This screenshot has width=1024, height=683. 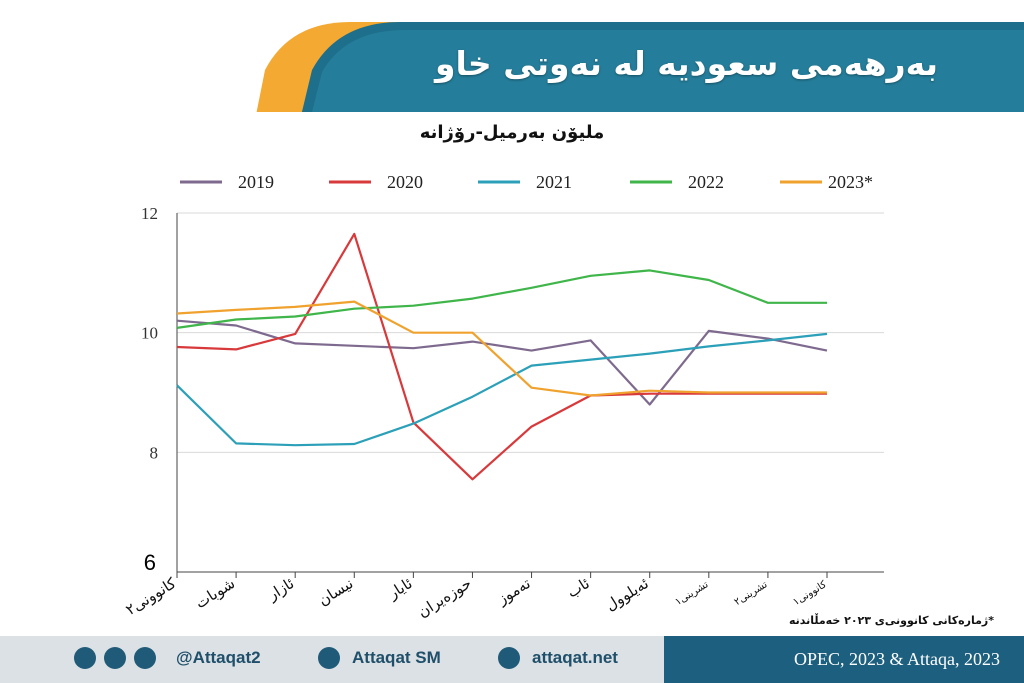 I want to click on x-tick-label: تشرینی٢, so click(x=751, y=593).